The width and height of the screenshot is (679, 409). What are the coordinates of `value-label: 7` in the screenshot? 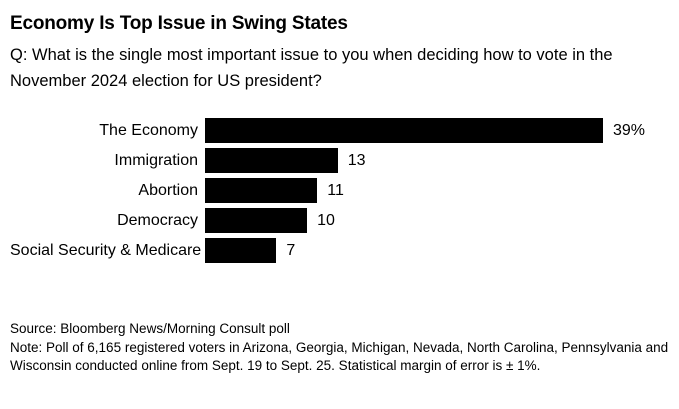 It's located at (291, 250).